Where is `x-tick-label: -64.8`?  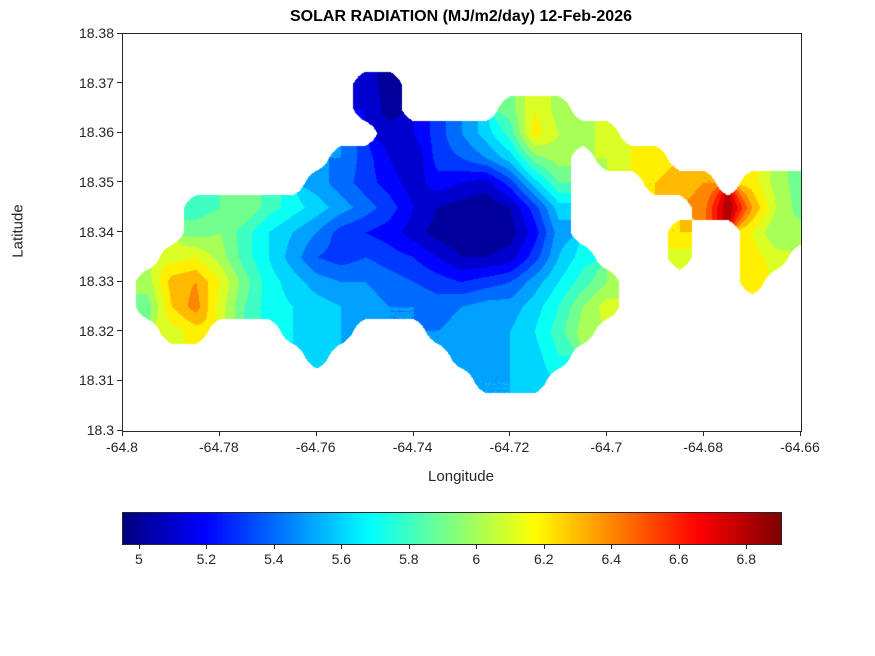
x-tick-label: -64.8 is located at coordinates (122, 447).